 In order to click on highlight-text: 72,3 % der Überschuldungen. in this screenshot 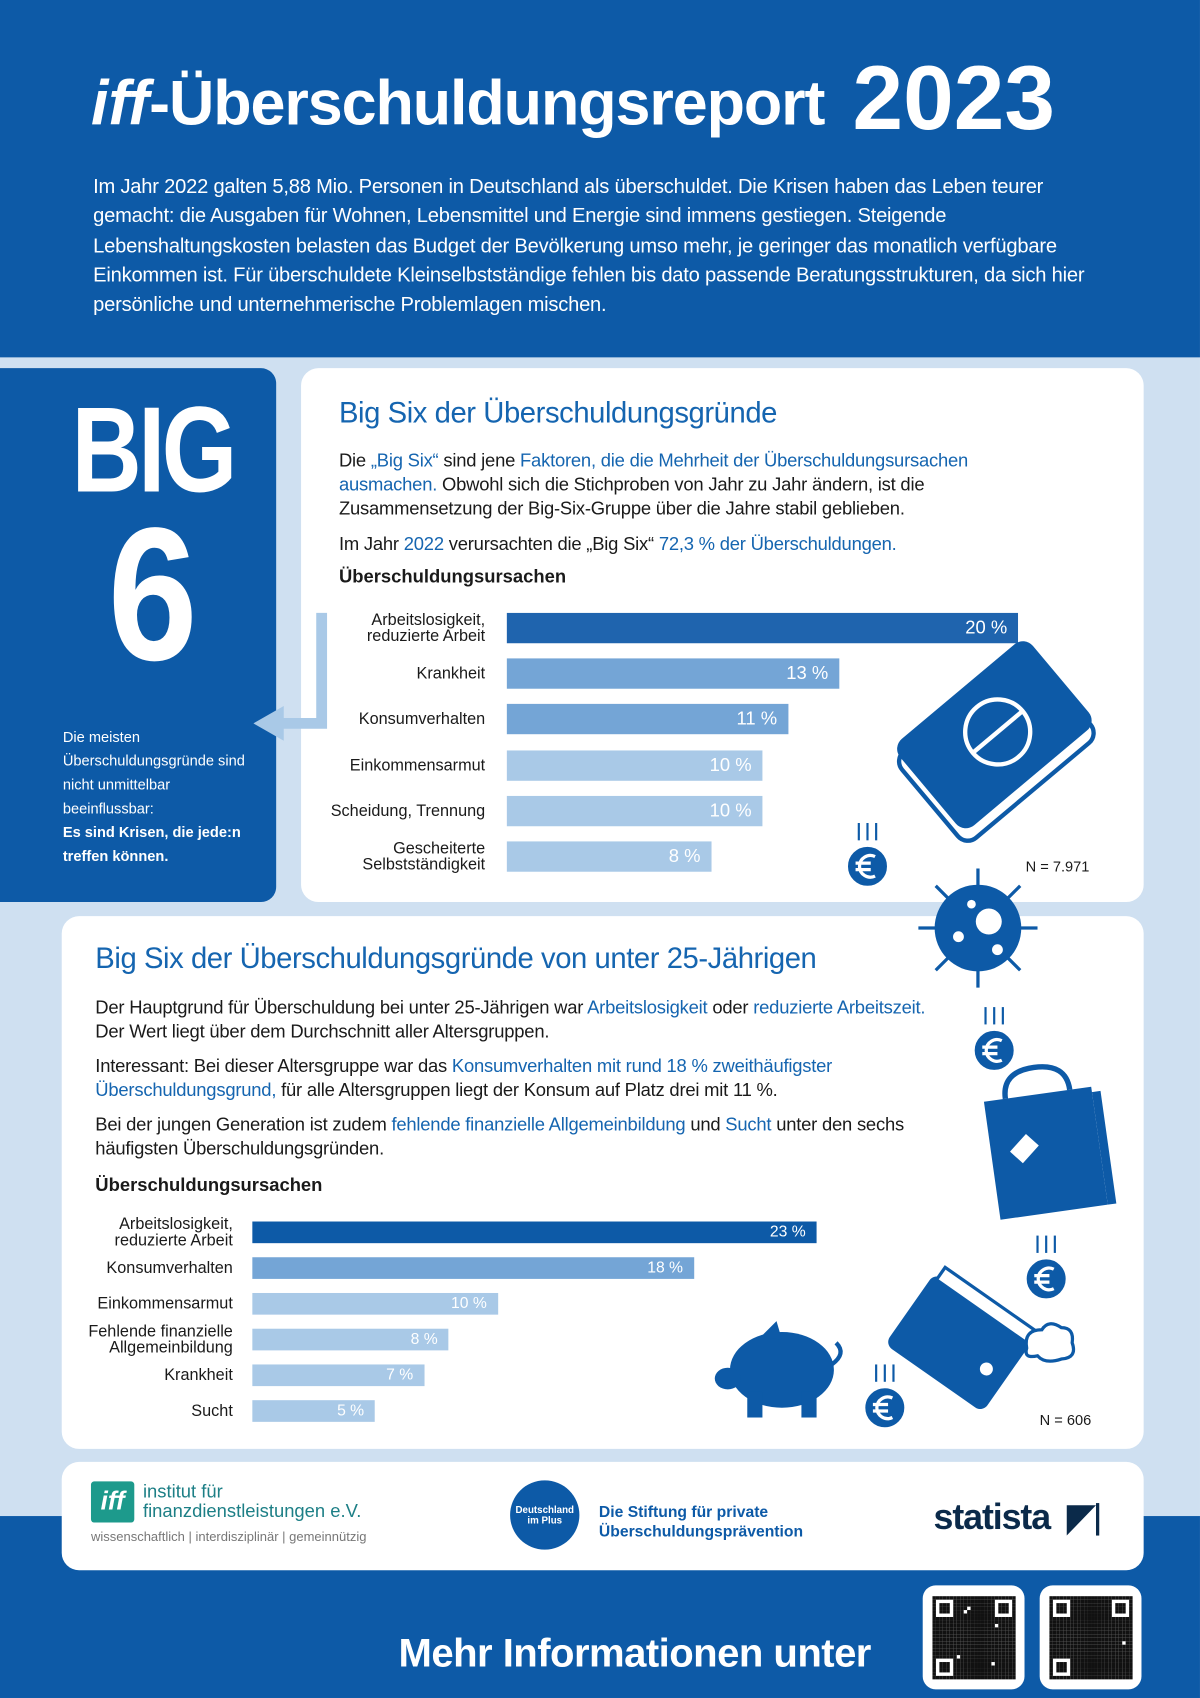, I will do `click(777, 544)`.